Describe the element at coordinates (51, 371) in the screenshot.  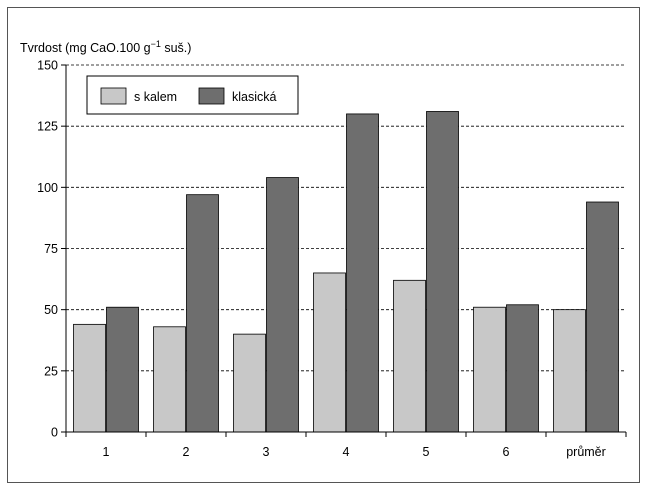
I see `y-tick-label-25: 25` at that location.